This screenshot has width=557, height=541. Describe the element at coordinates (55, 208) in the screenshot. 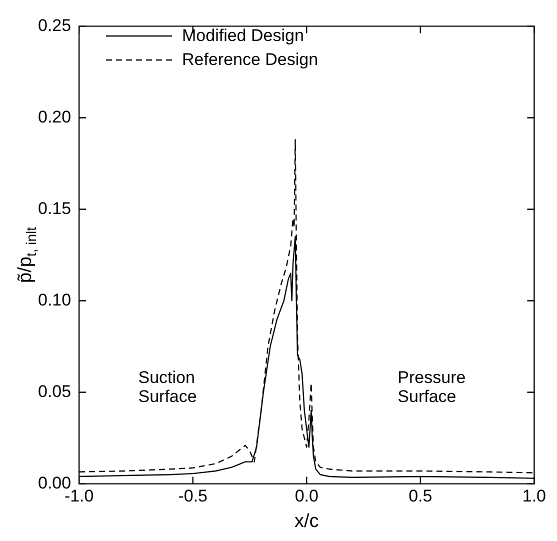

I see `y-tick-label: 0.15` at that location.